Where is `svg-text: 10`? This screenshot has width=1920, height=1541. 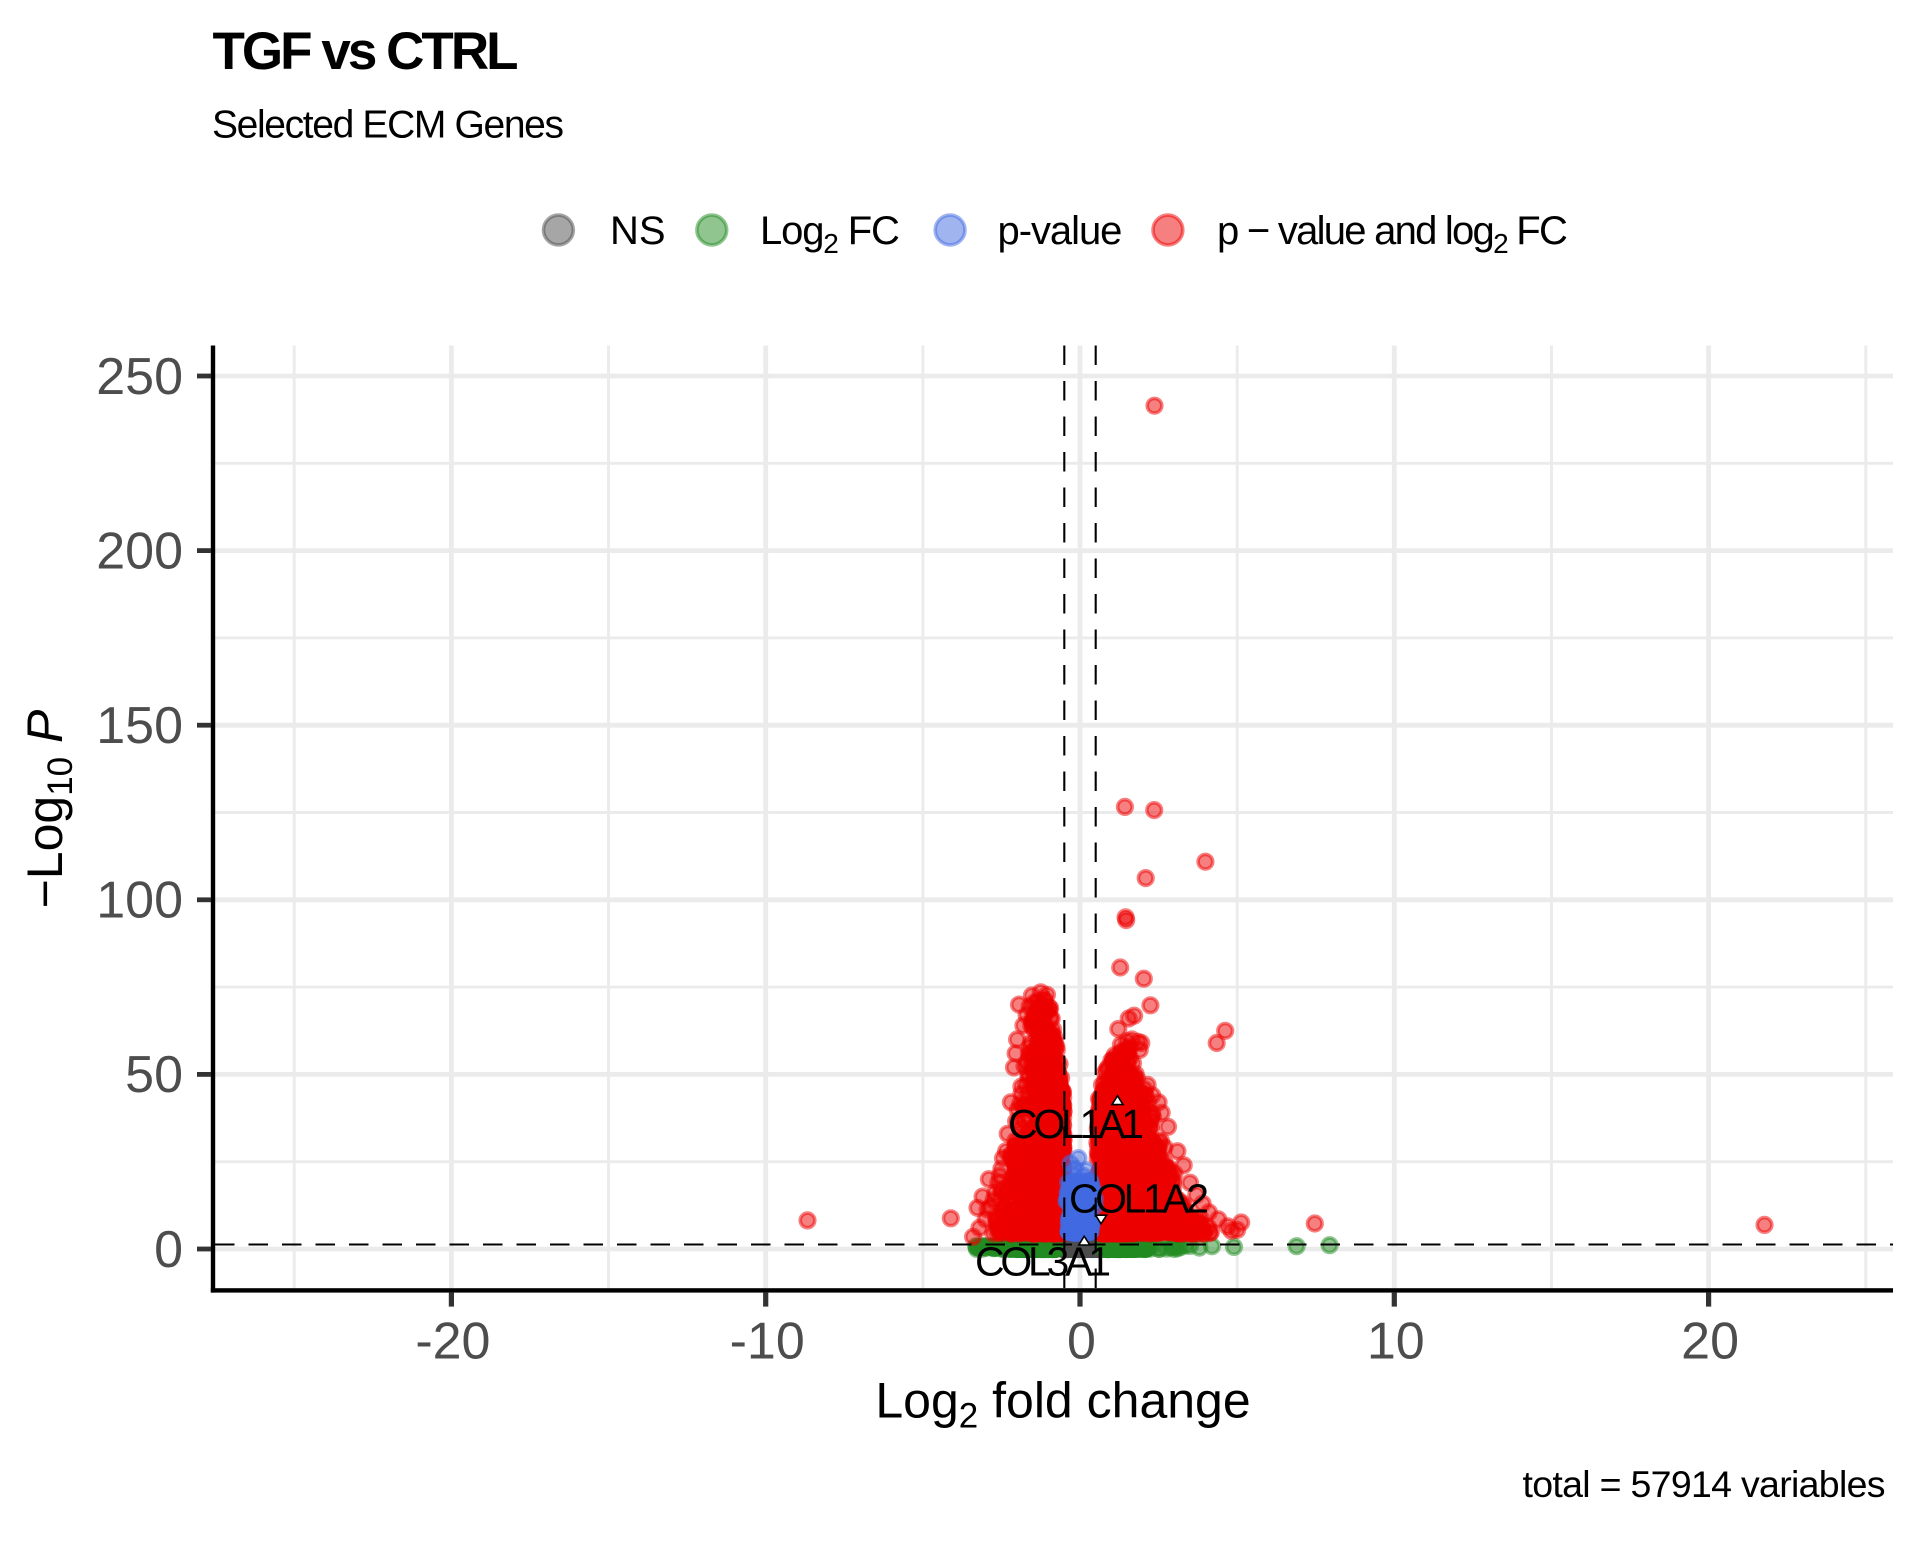 svg-text: 10 is located at coordinates (1396, 1341).